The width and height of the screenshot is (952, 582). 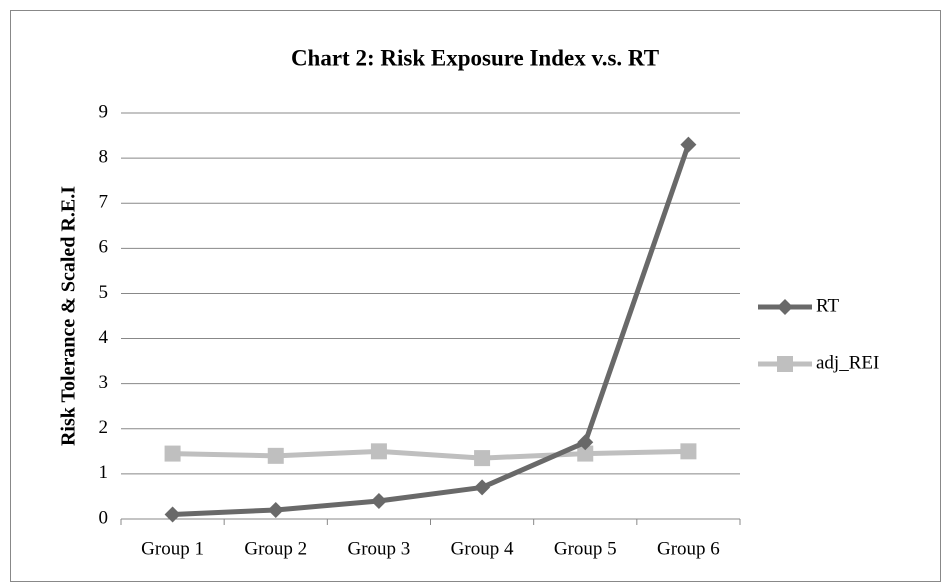 What do you see at coordinates (828, 305) in the screenshot?
I see `legend-label: RT` at bounding box center [828, 305].